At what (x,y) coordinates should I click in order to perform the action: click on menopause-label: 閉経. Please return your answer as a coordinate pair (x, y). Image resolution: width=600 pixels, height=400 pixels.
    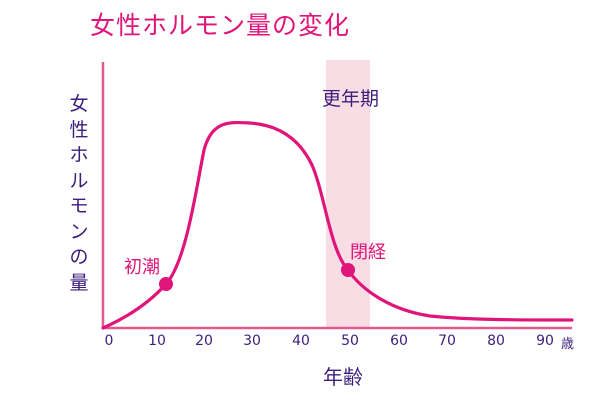
    Looking at the image, I should click on (368, 252).